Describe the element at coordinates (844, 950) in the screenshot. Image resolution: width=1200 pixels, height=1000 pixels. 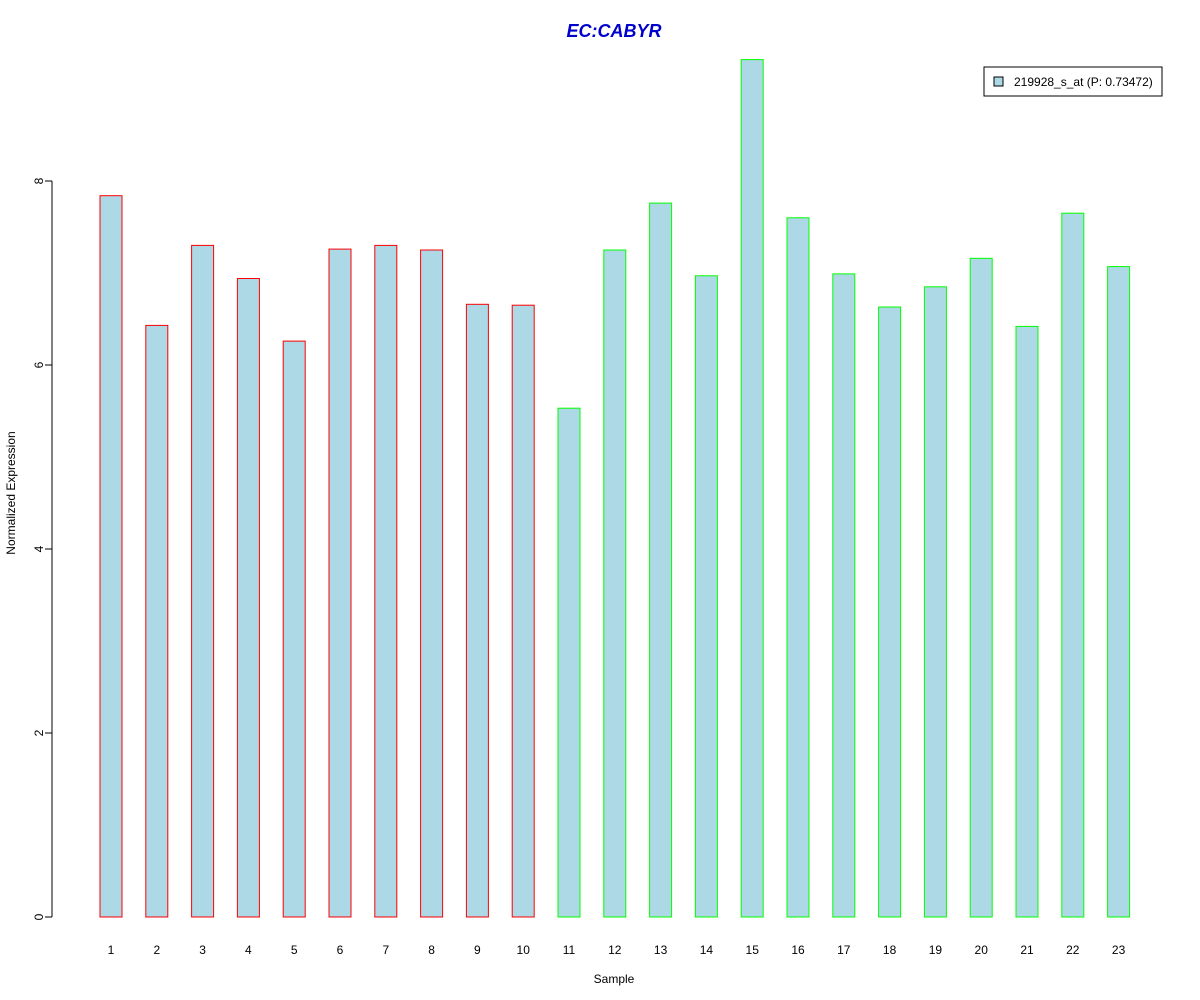
I see `x-tick-label: 17` at that location.